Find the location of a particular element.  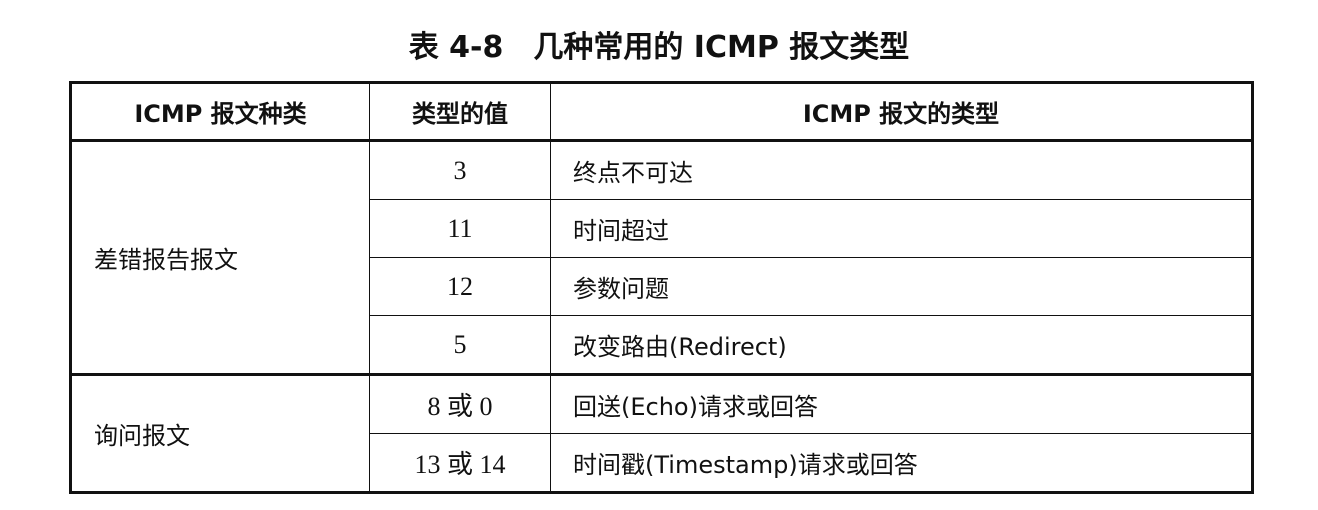

table-row: 11 时间超过 is located at coordinates (662, 228).